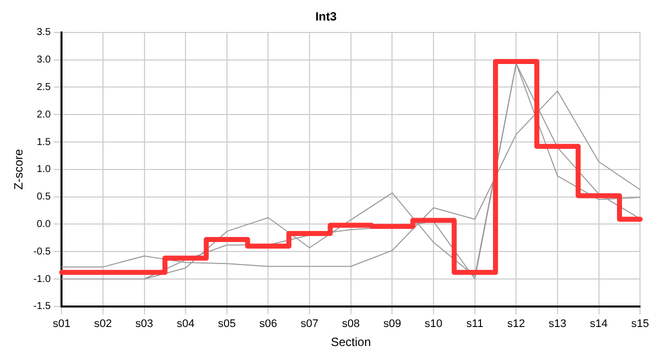 This screenshot has height=360, width=660. Describe the element at coordinates (351, 324) in the screenshot. I see `x-tick-label: s08` at that location.